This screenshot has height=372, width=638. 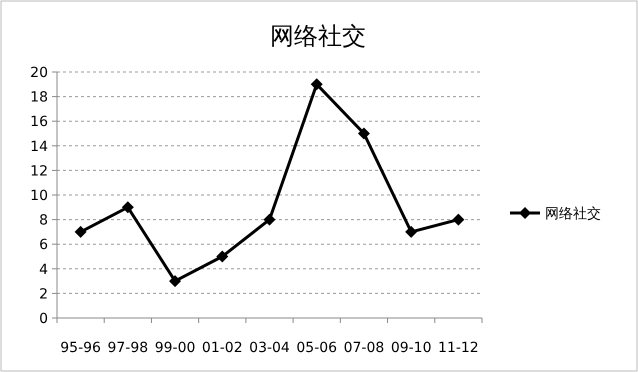 I want to click on chart-title: 网络社交, so click(x=318, y=36).